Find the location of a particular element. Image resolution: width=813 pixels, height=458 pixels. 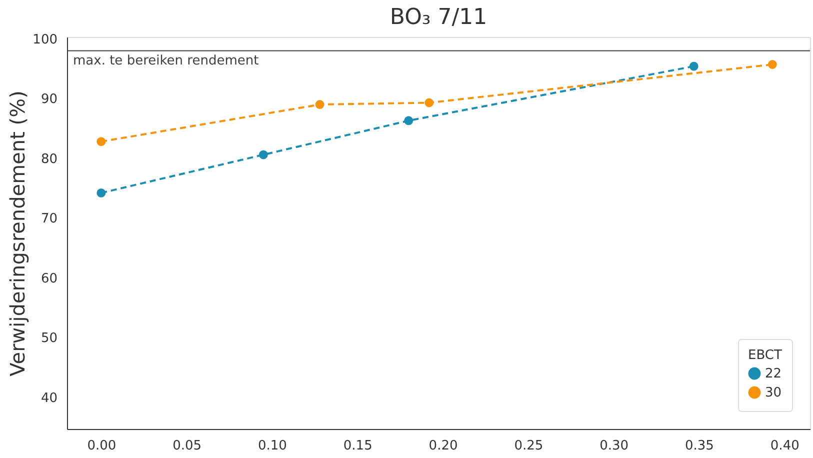

y-axis-title: Verwijderingsrendement (%) is located at coordinates (18, 233).